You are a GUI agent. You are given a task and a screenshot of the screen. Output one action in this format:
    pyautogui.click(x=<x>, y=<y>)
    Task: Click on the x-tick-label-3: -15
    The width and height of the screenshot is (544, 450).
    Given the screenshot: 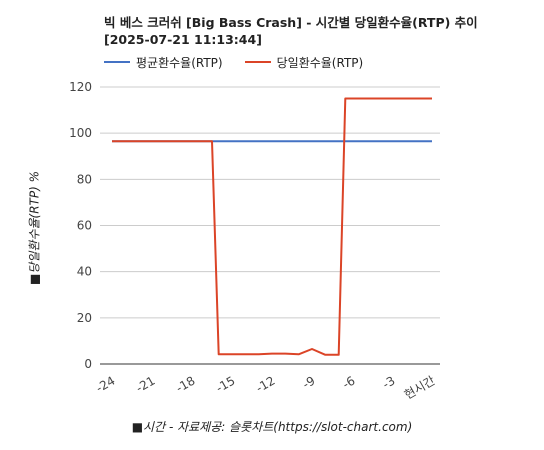 What is the action you would take?
    pyautogui.click(x=226, y=384)
    